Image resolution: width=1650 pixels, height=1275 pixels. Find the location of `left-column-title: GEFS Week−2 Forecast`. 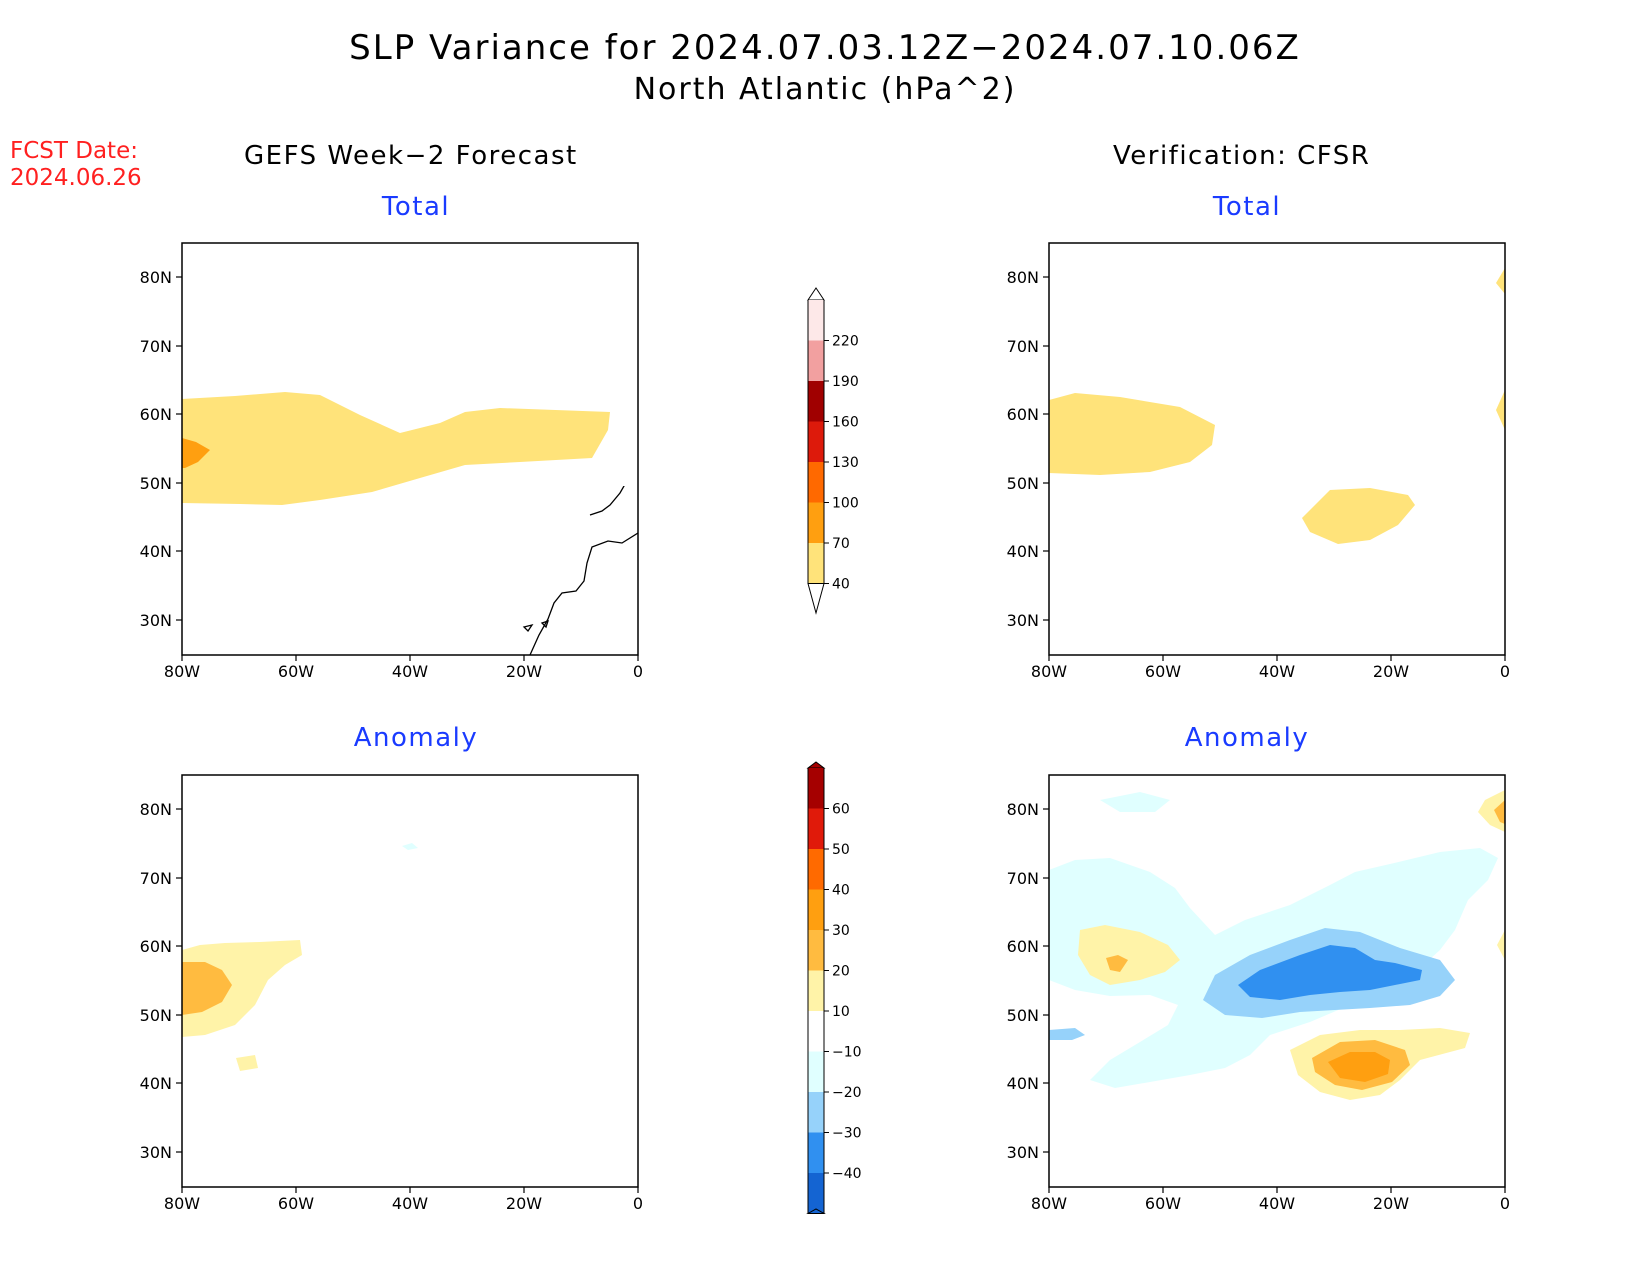

left-column-title: GEFS Week−2 Forecast is located at coordinates (411, 156).